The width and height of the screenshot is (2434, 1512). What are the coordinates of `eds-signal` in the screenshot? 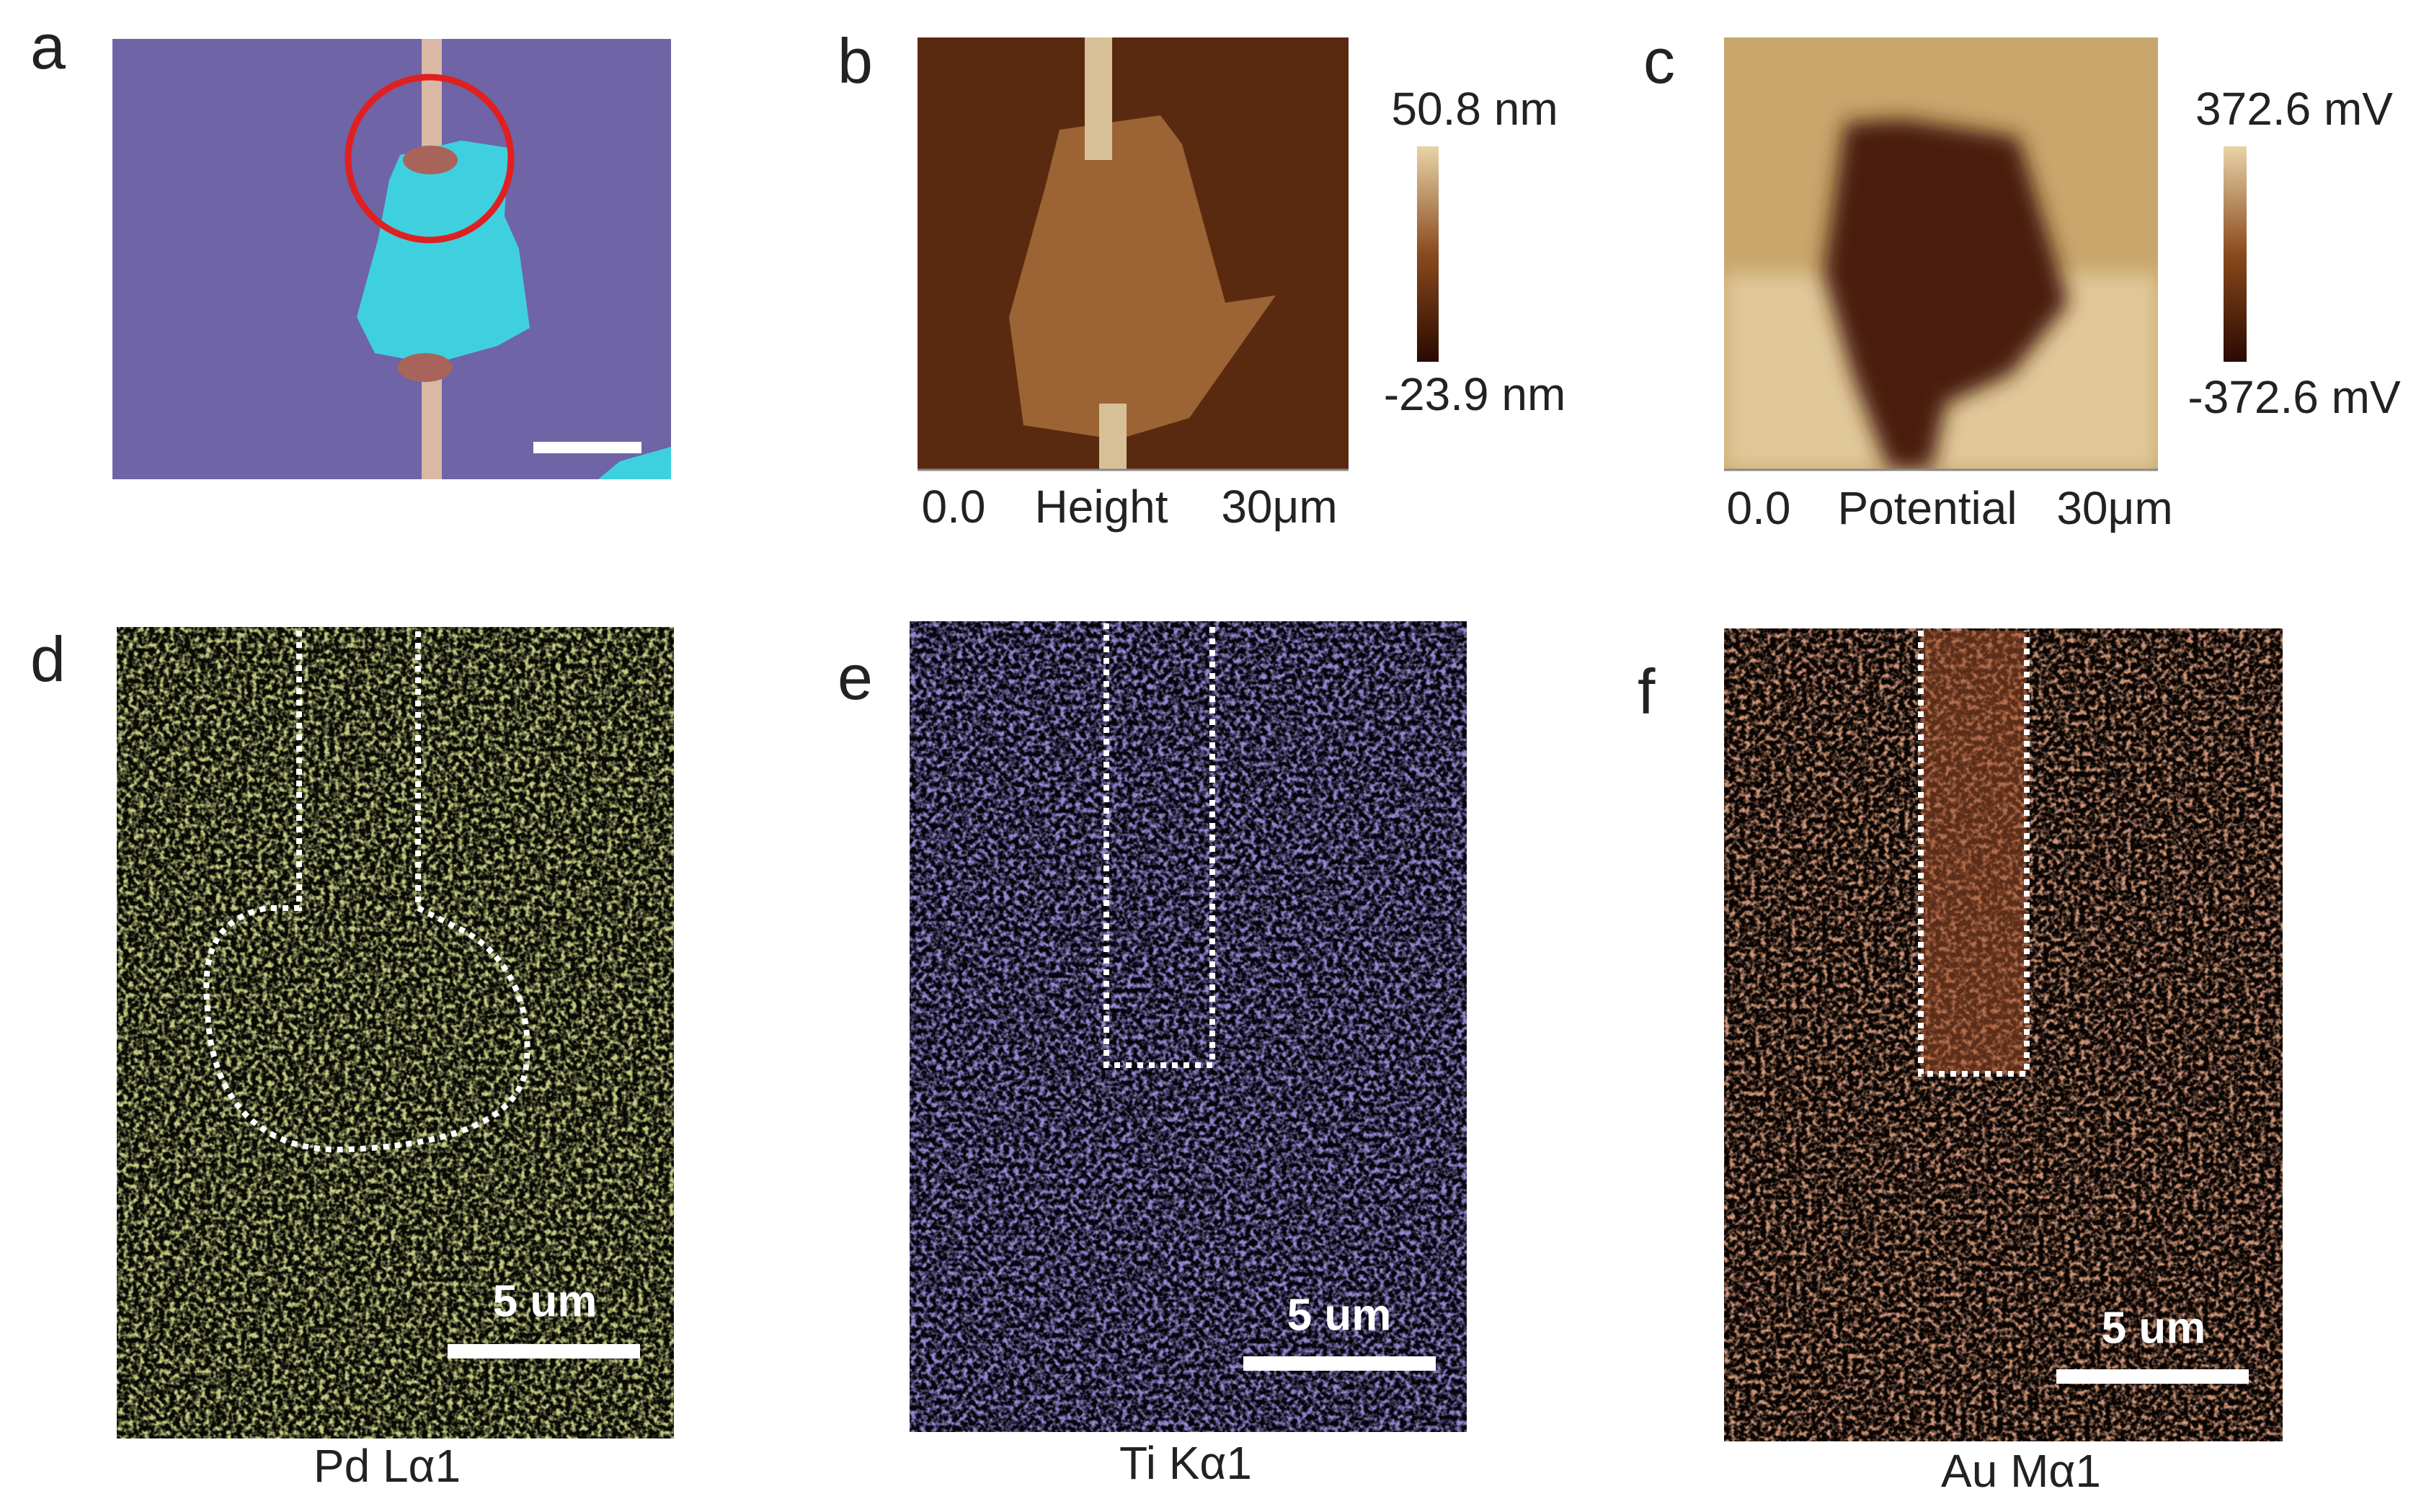 It's located at (1188, 1027).